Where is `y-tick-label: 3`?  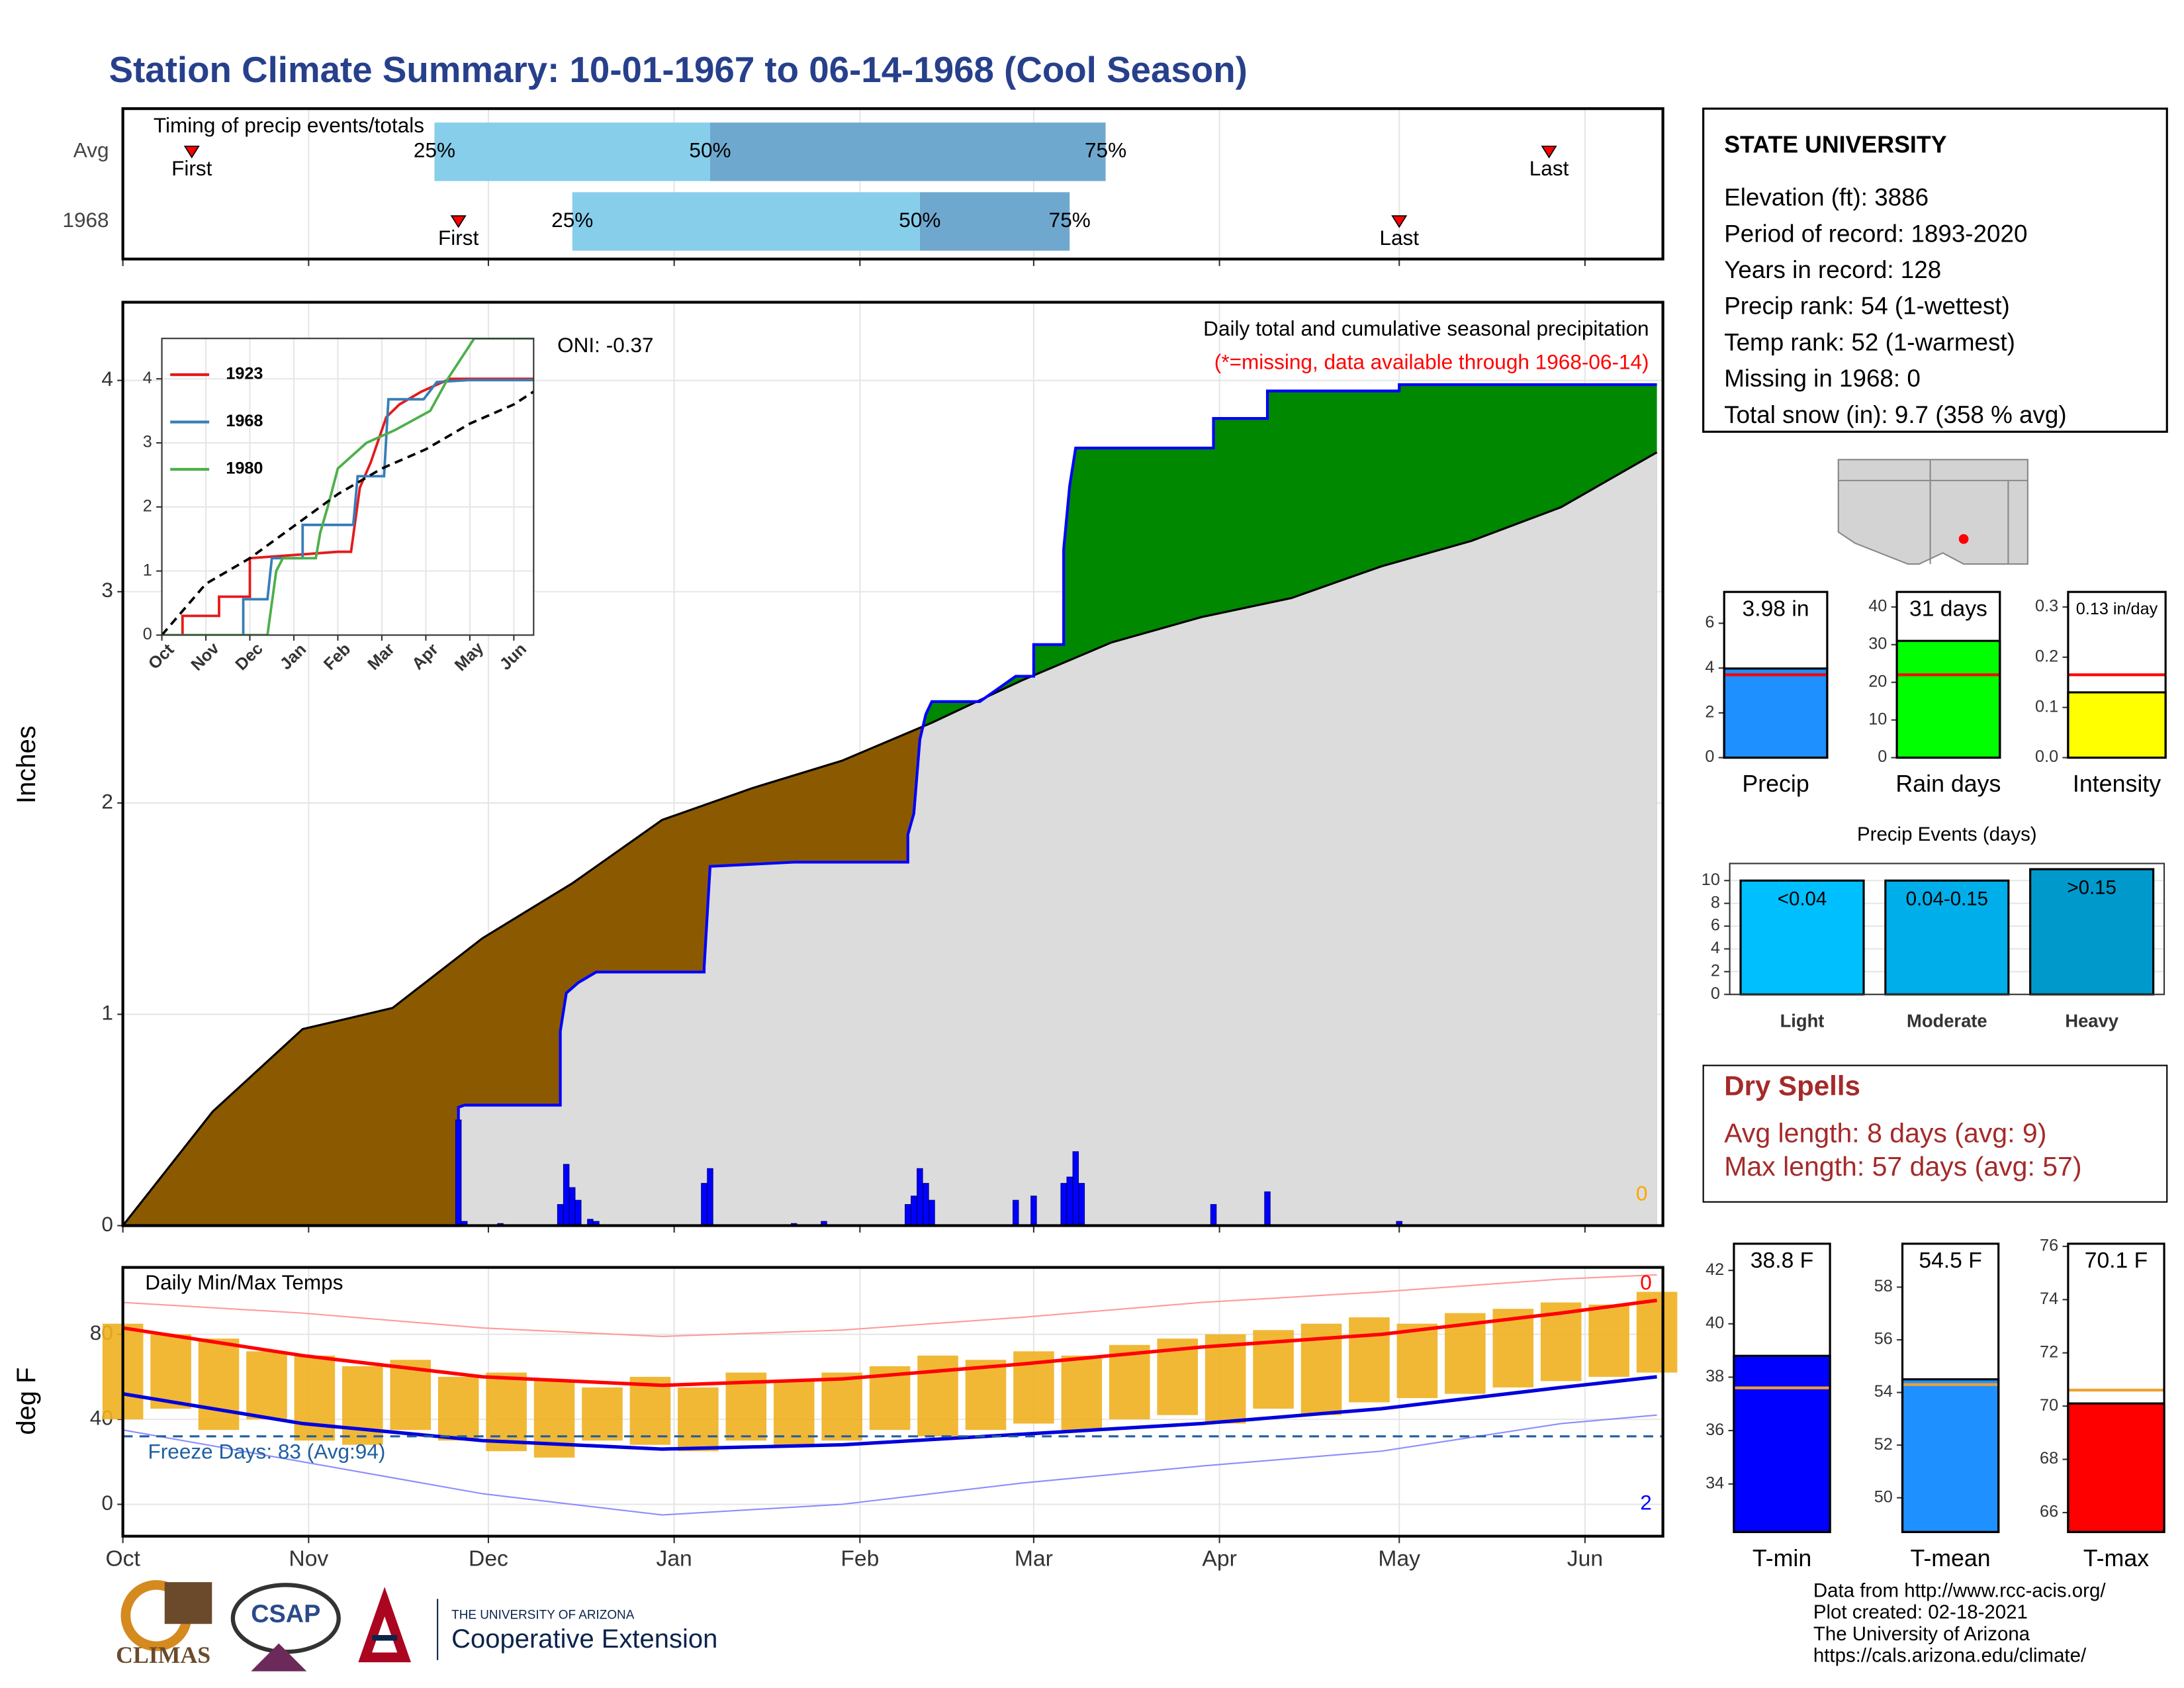 y-tick-label: 3 is located at coordinates (147, 442).